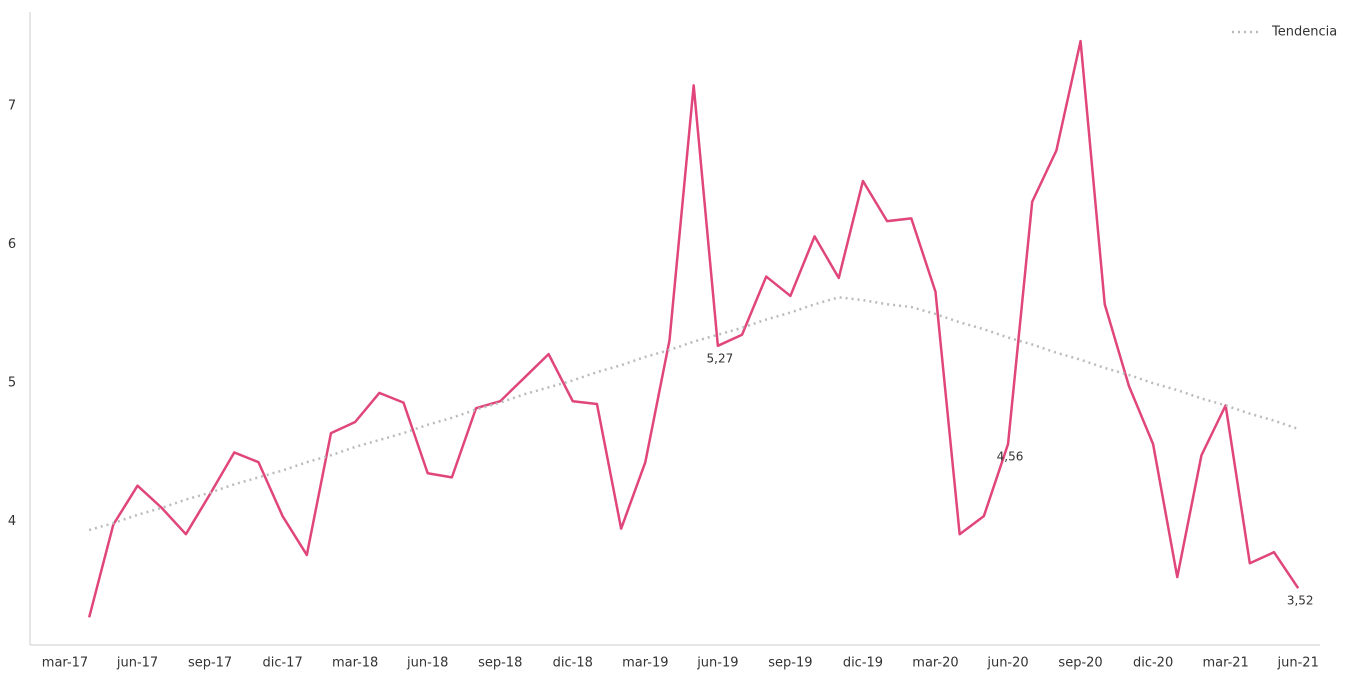 The height and width of the screenshot is (677, 1349). I want to click on x-tick-label: dic-20, so click(1153, 663).